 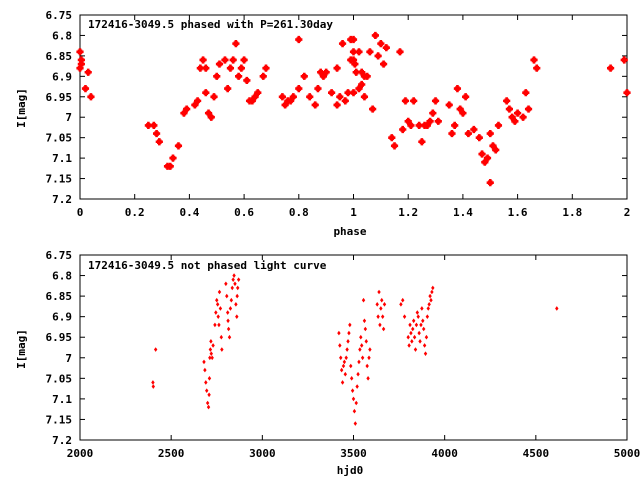 What do you see at coordinates (62, 76) in the screenshot?
I see `y-tick-label: 6.9` at bounding box center [62, 76].